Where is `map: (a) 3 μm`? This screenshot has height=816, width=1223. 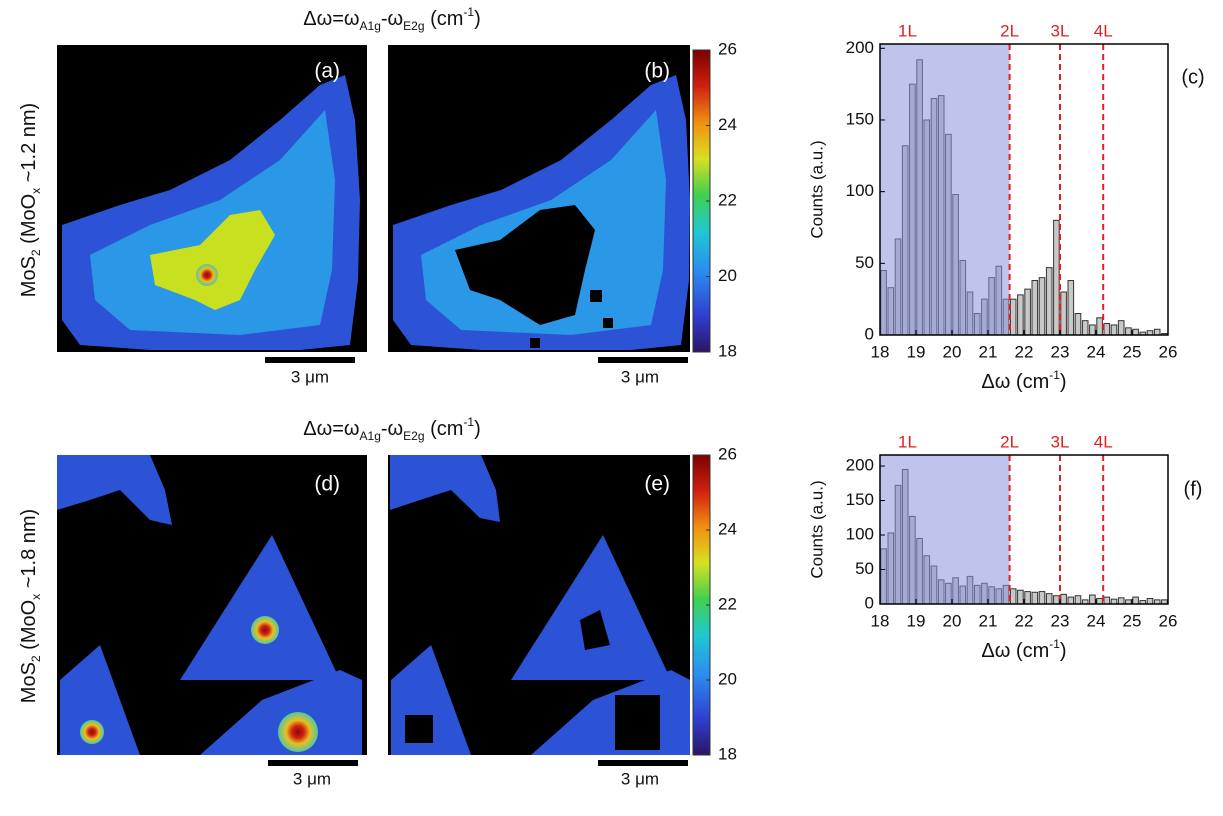 map: (a) 3 μm is located at coordinates (212, 215).